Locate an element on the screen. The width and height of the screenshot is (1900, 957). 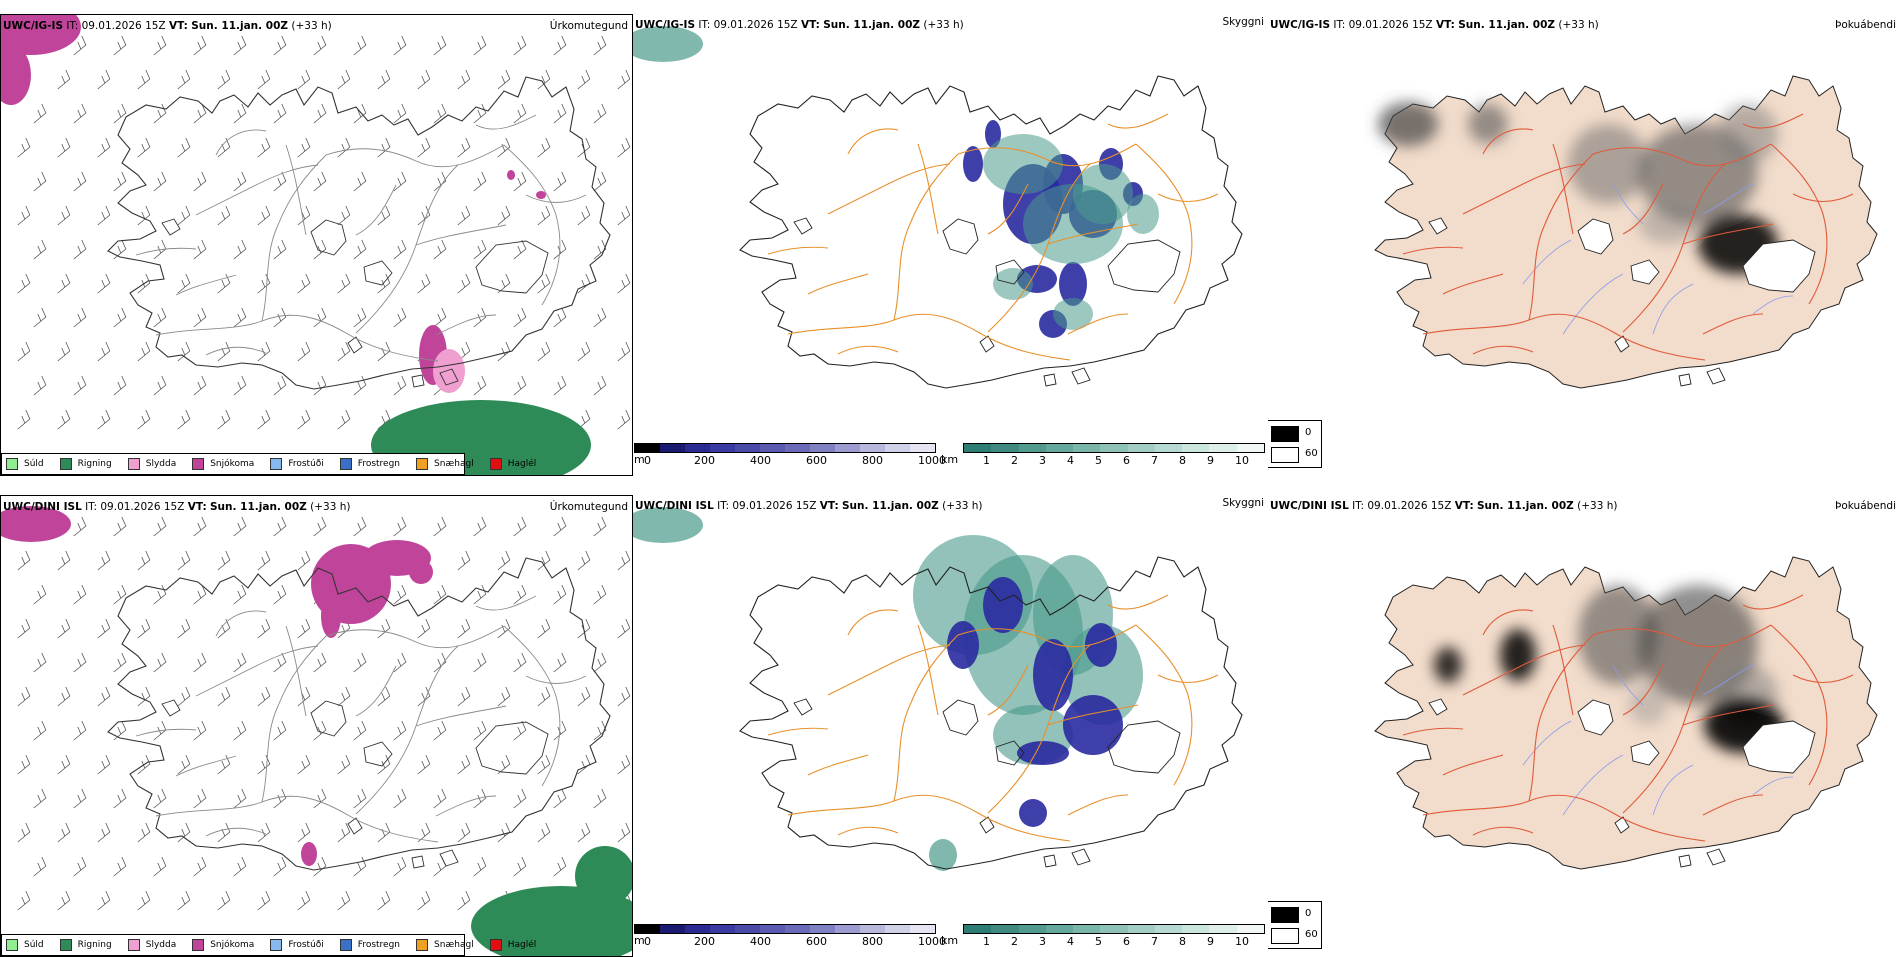
km-tick: 10 is located at coordinates (1242, 460).